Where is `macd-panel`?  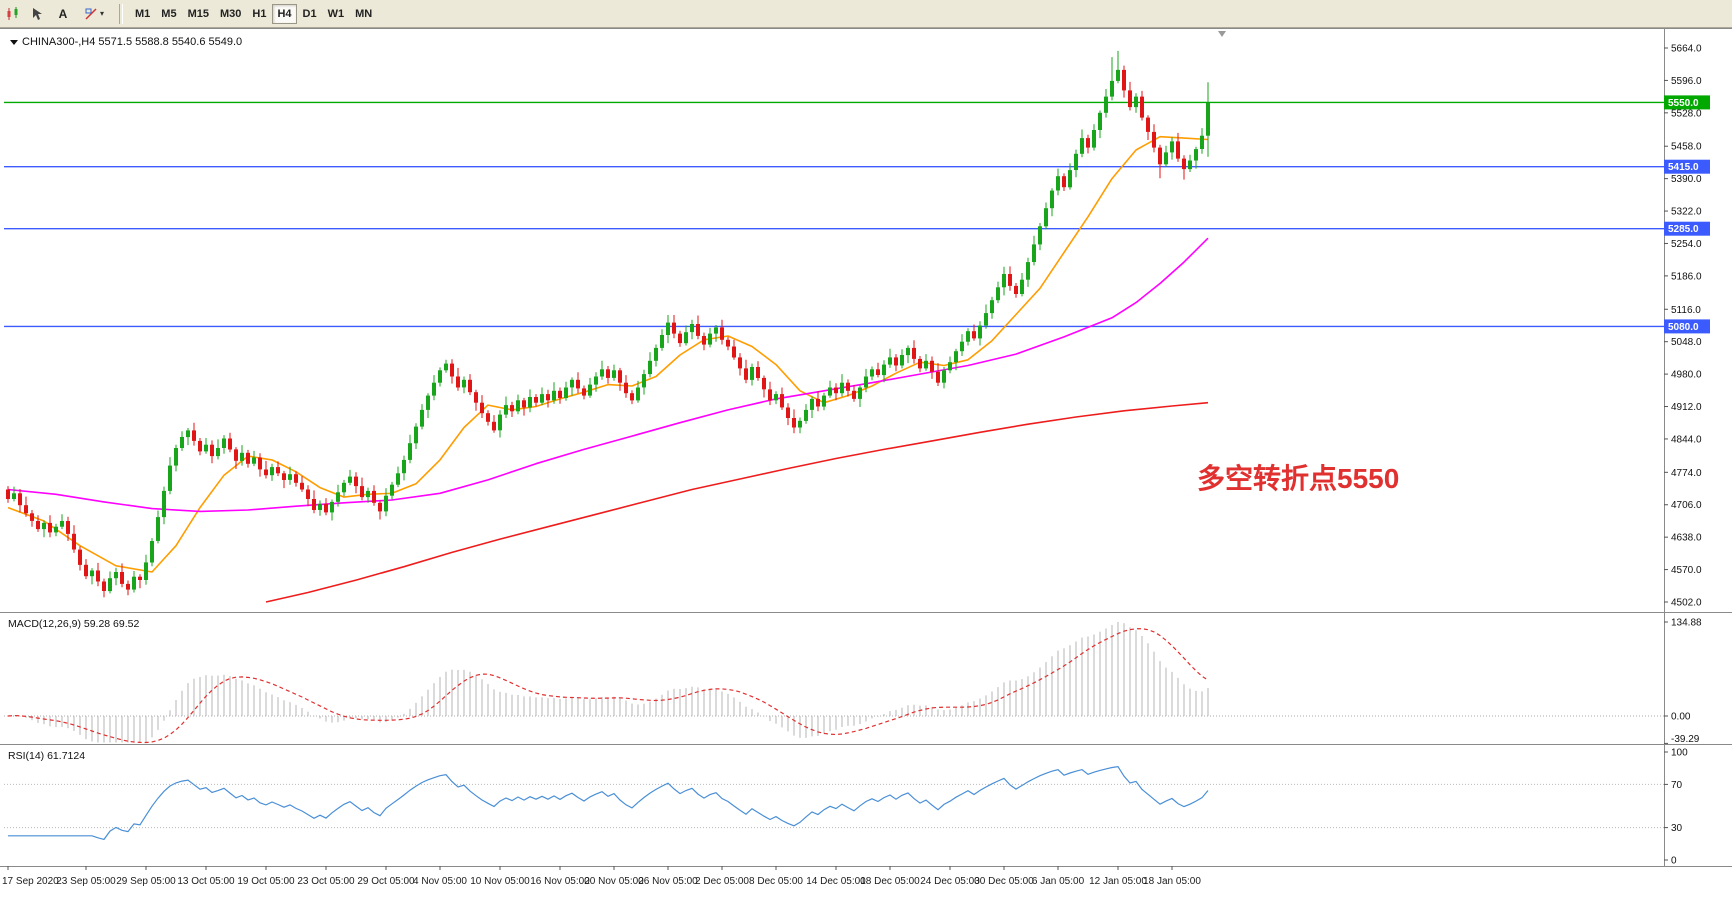
macd-panel is located at coordinates (834, 683).